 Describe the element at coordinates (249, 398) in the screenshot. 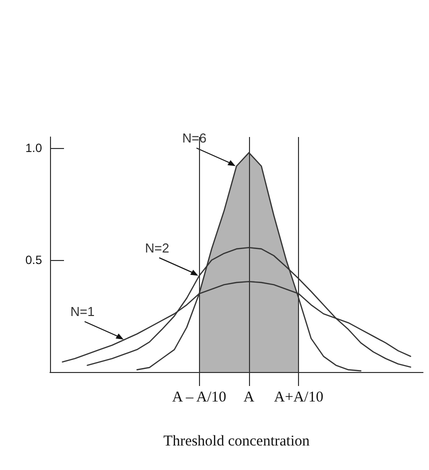

I see `x-tick-label: A` at that location.